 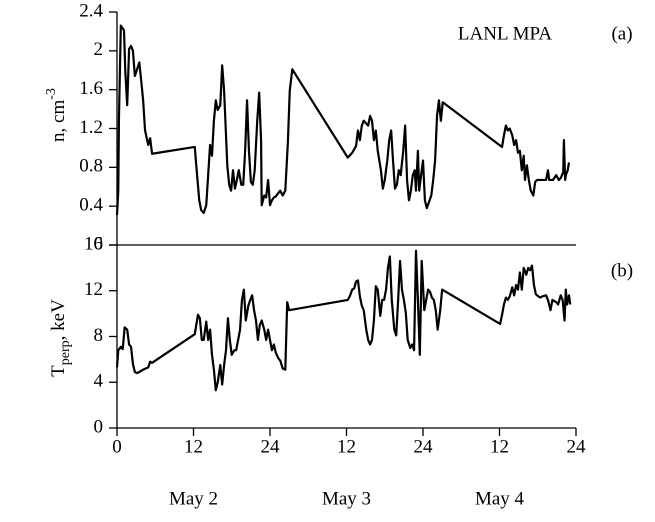 What do you see at coordinates (91, 166) in the screenshot?
I see `y-tick-label: 0.8` at bounding box center [91, 166].